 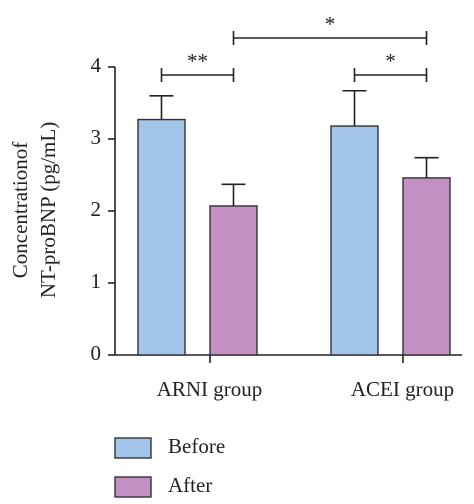 What do you see at coordinates (96, 65) in the screenshot?
I see `y-tick-label: 4` at bounding box center [96, 65].